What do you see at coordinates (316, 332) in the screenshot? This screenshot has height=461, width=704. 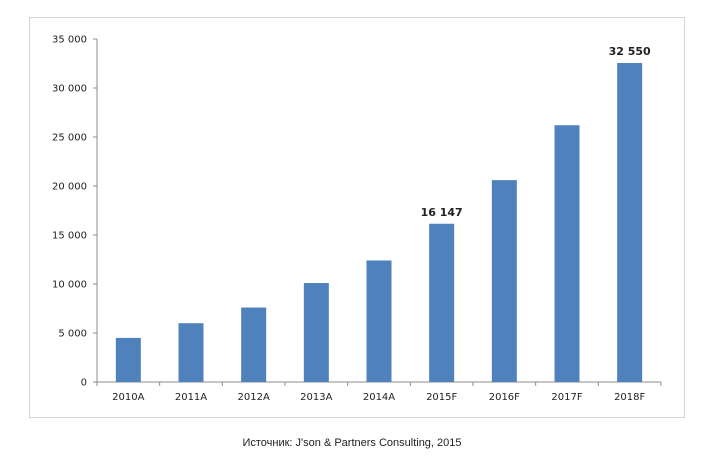 I see `bar-2013A` at bounding box center [316, 332].